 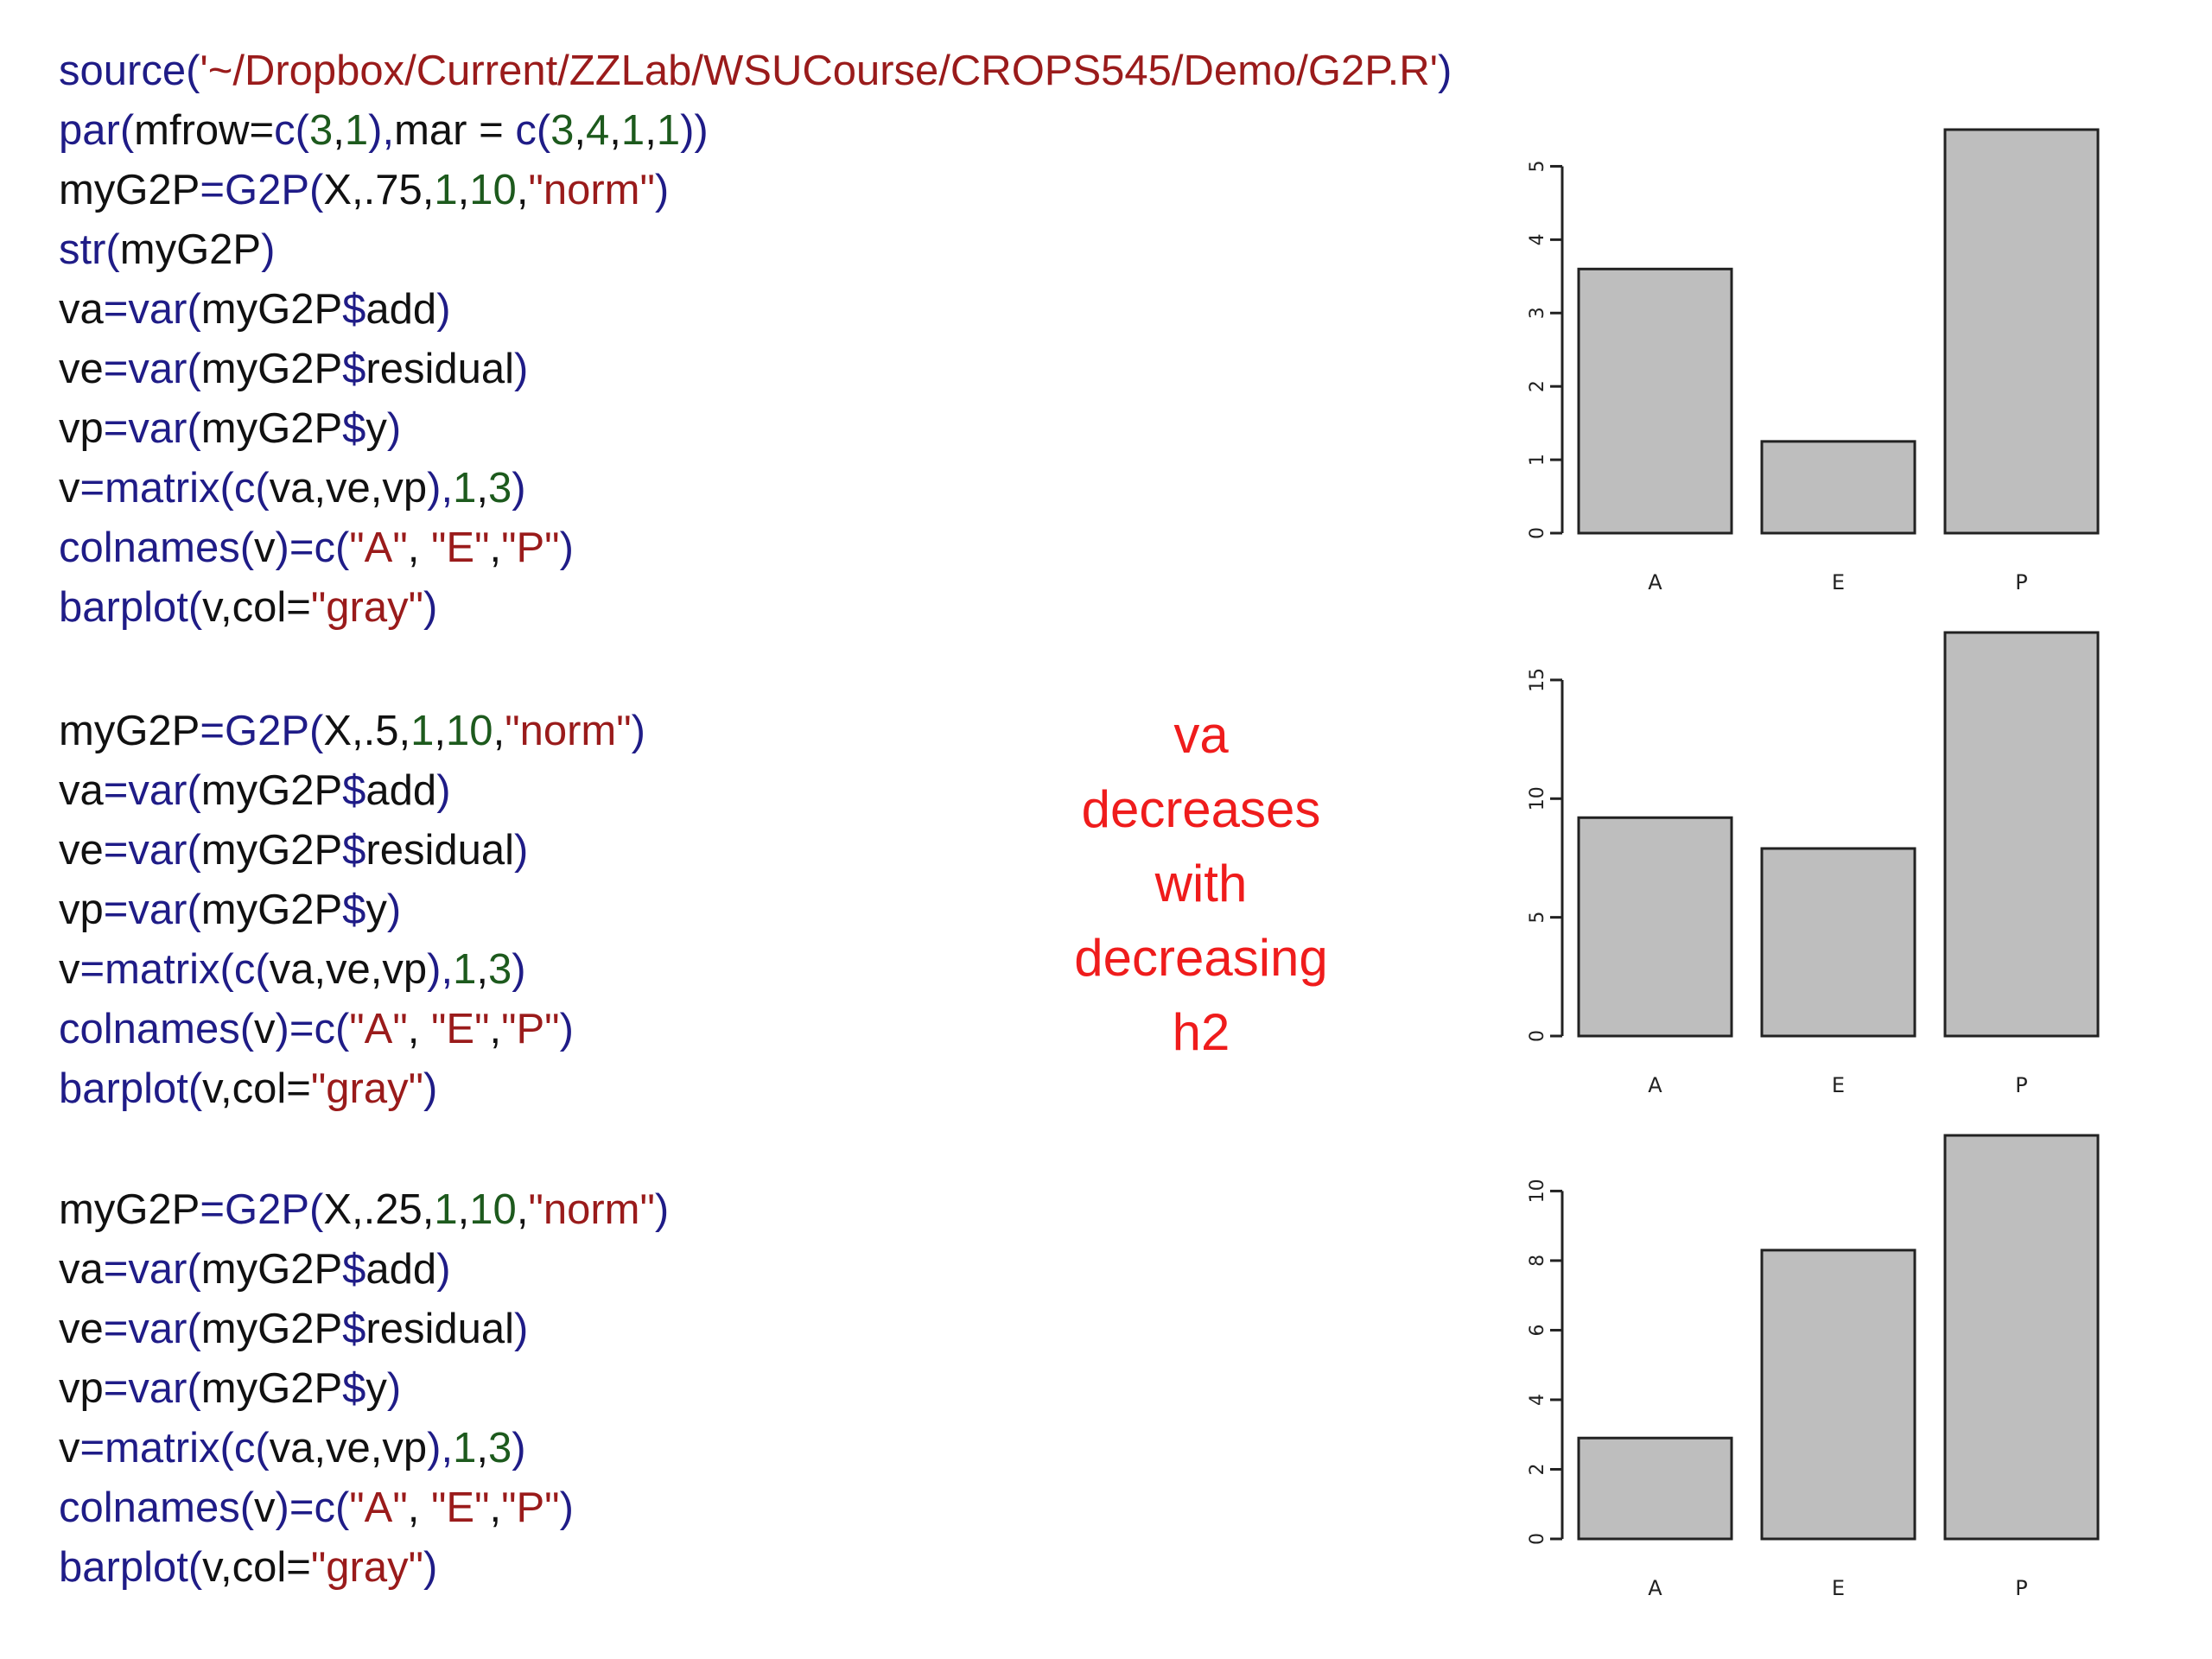 I want to click on code-token: va,ve,vp, so click(x=348, y=1448).